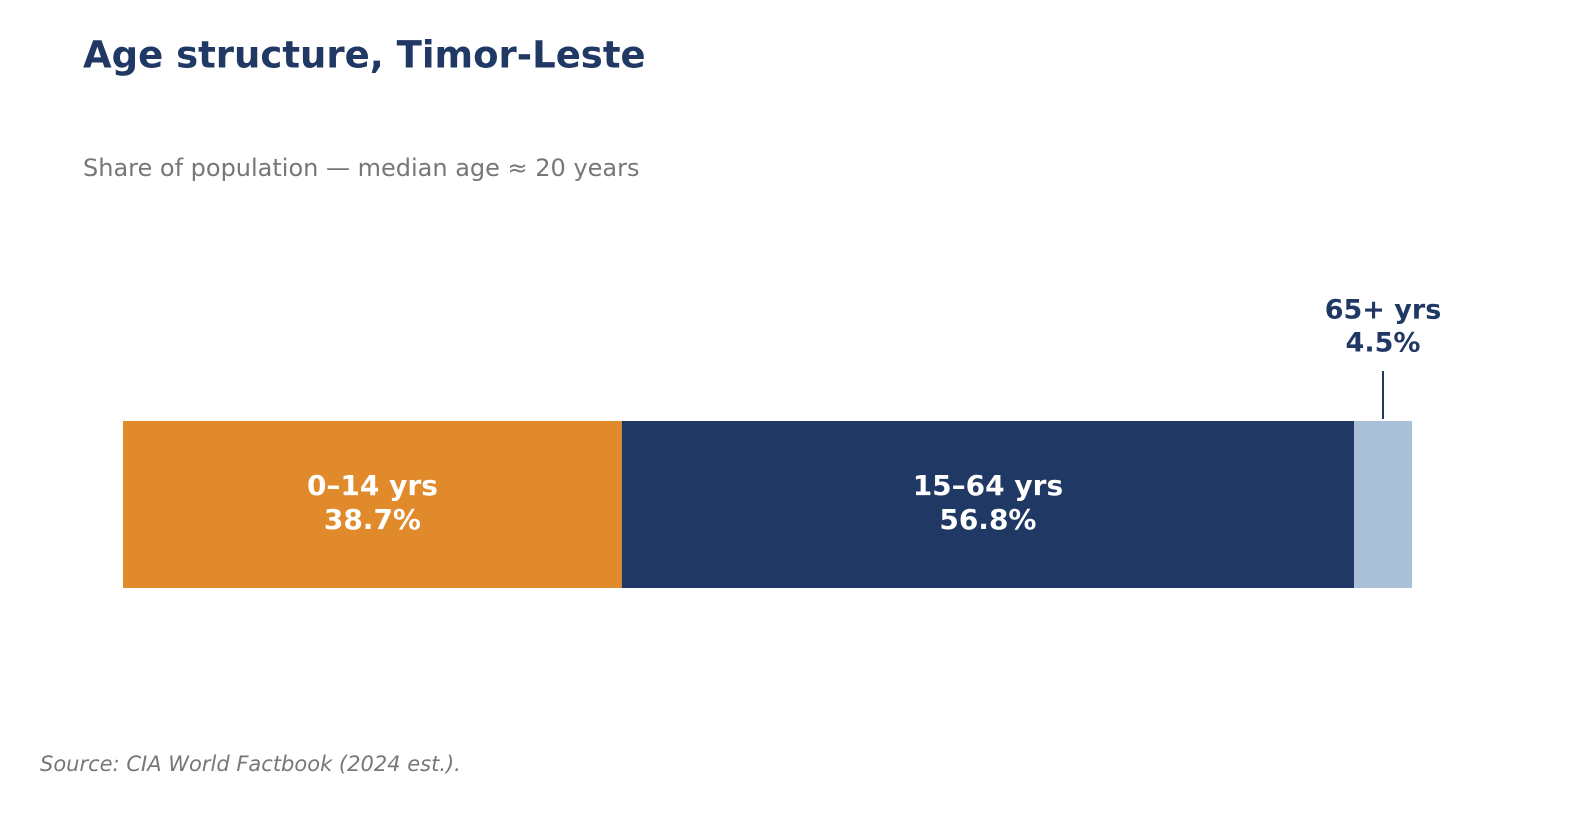  Describe the element at coordinates (988, 485) in the screenshot. I see `segment-label: 15–64 yrs` at that location.